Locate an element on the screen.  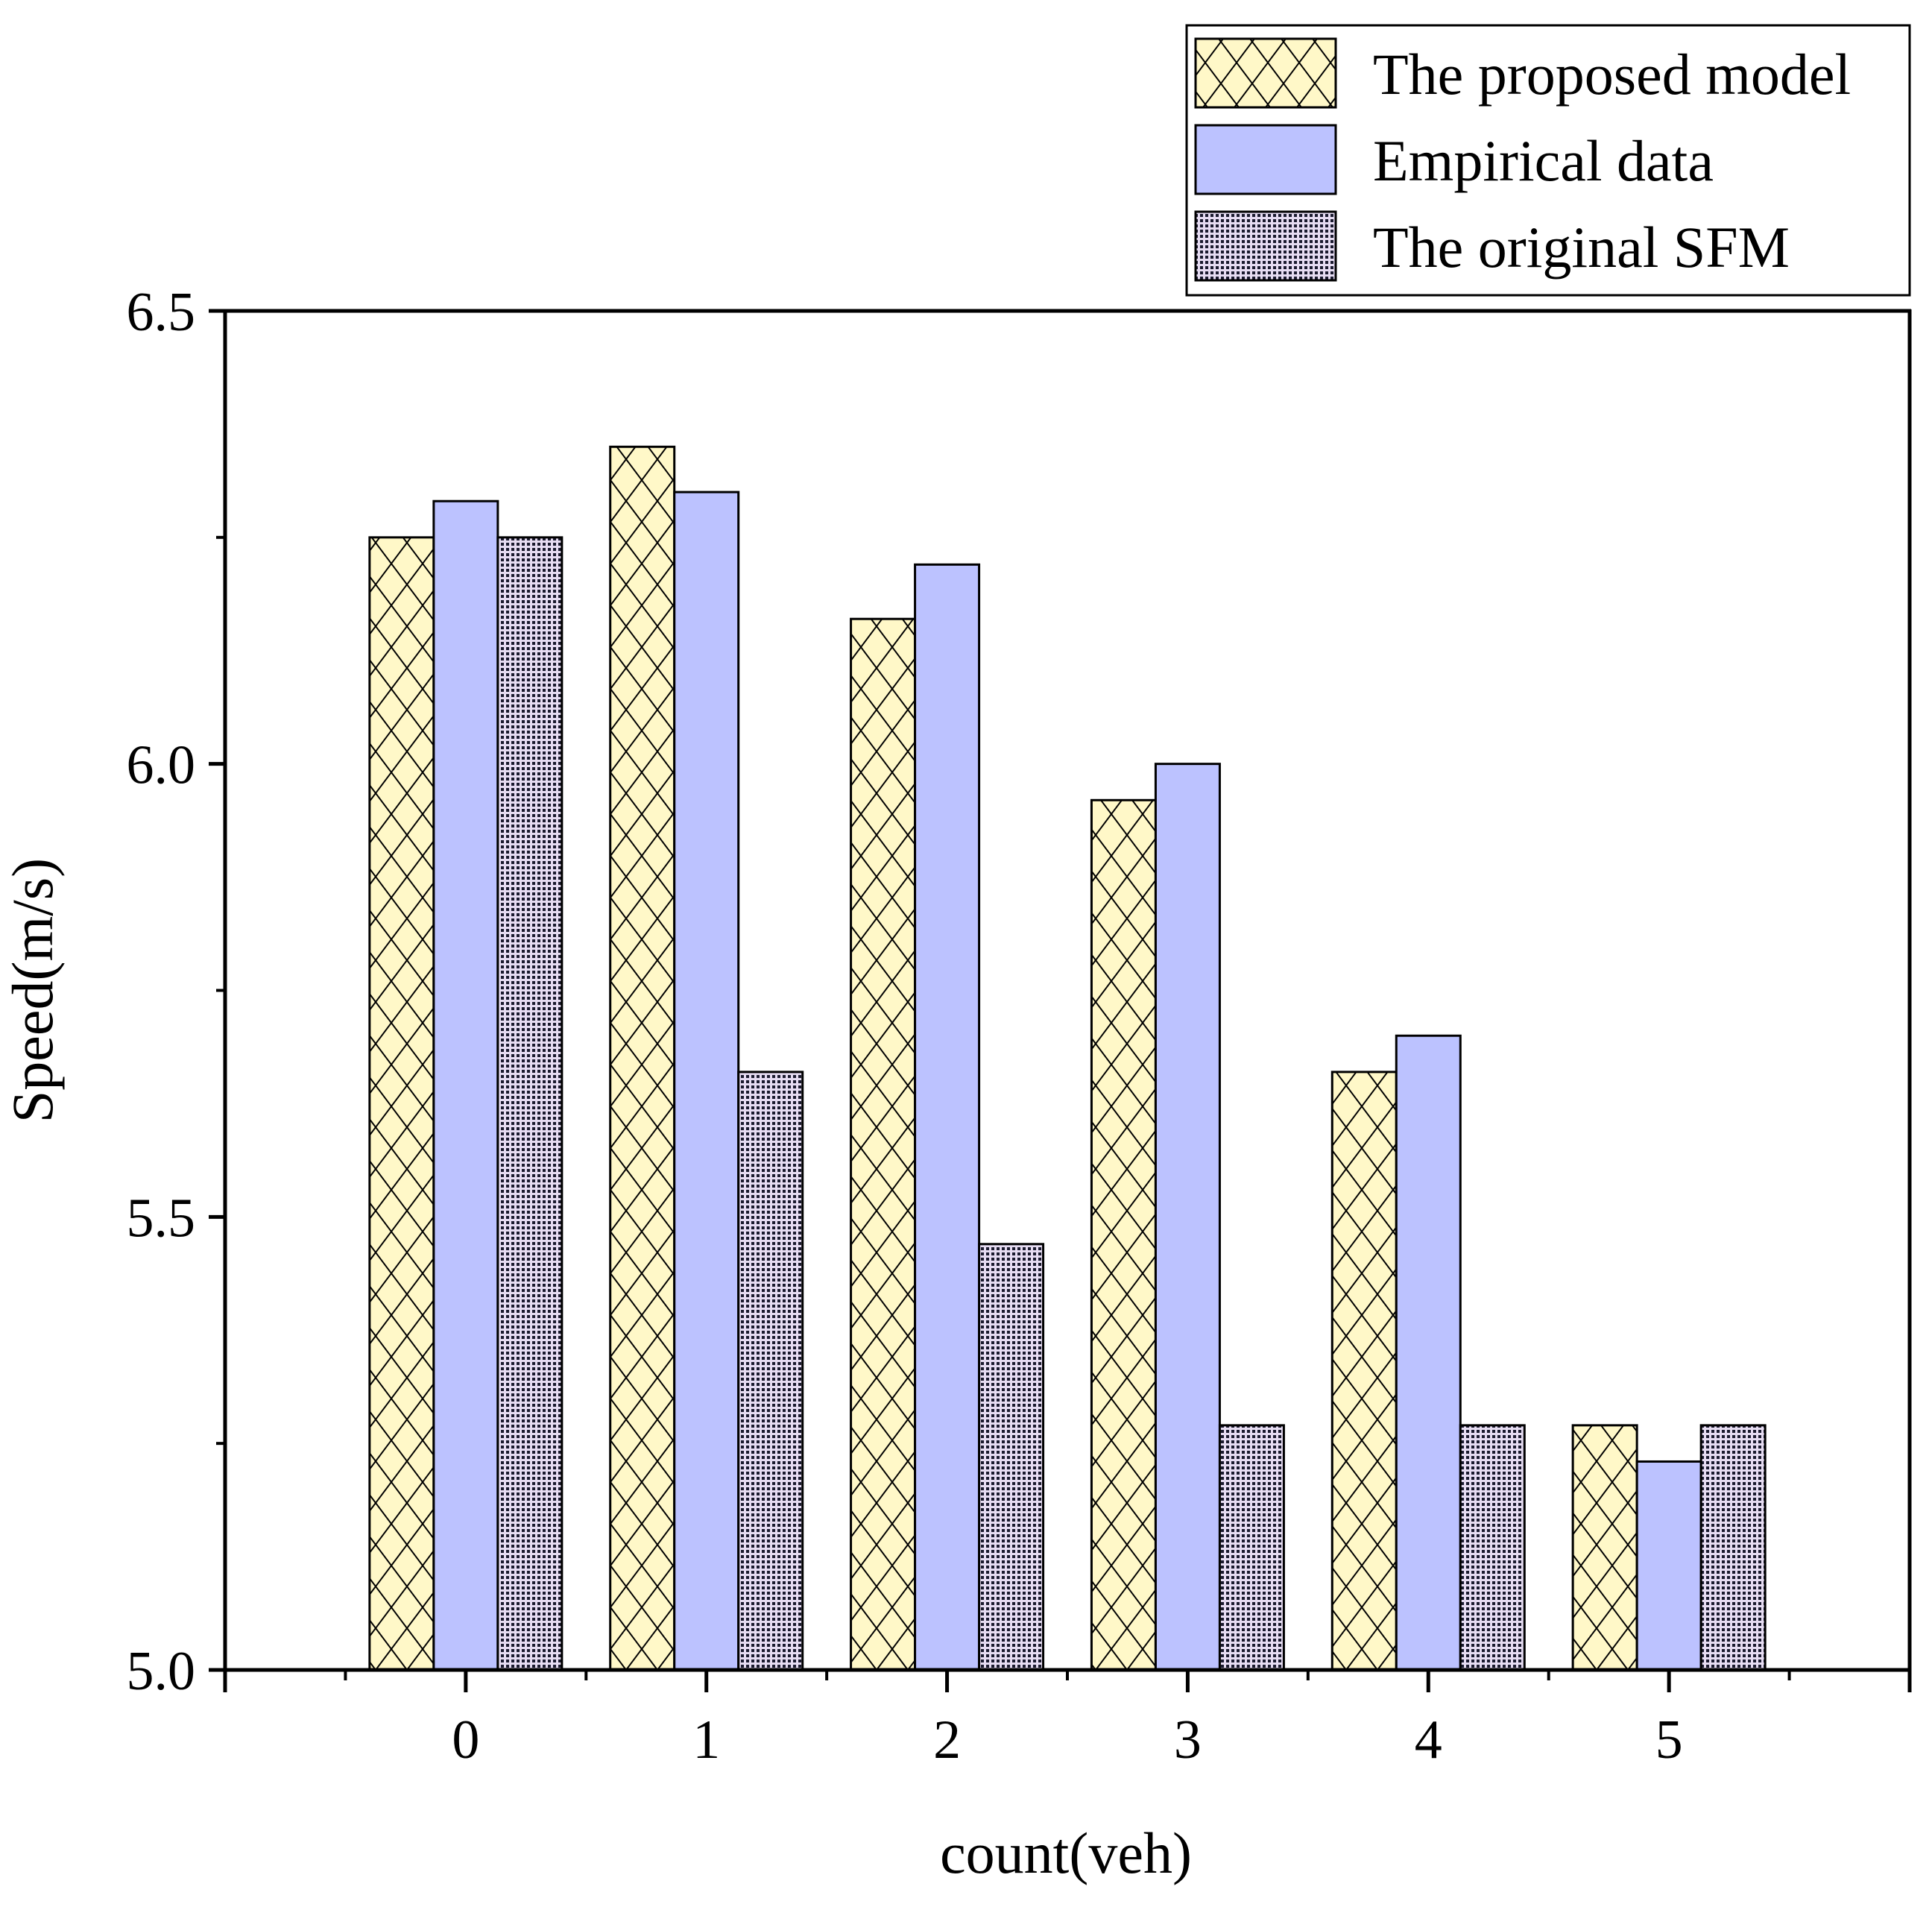
legend-label: The original SFM is located at coordinates (1581, 247).